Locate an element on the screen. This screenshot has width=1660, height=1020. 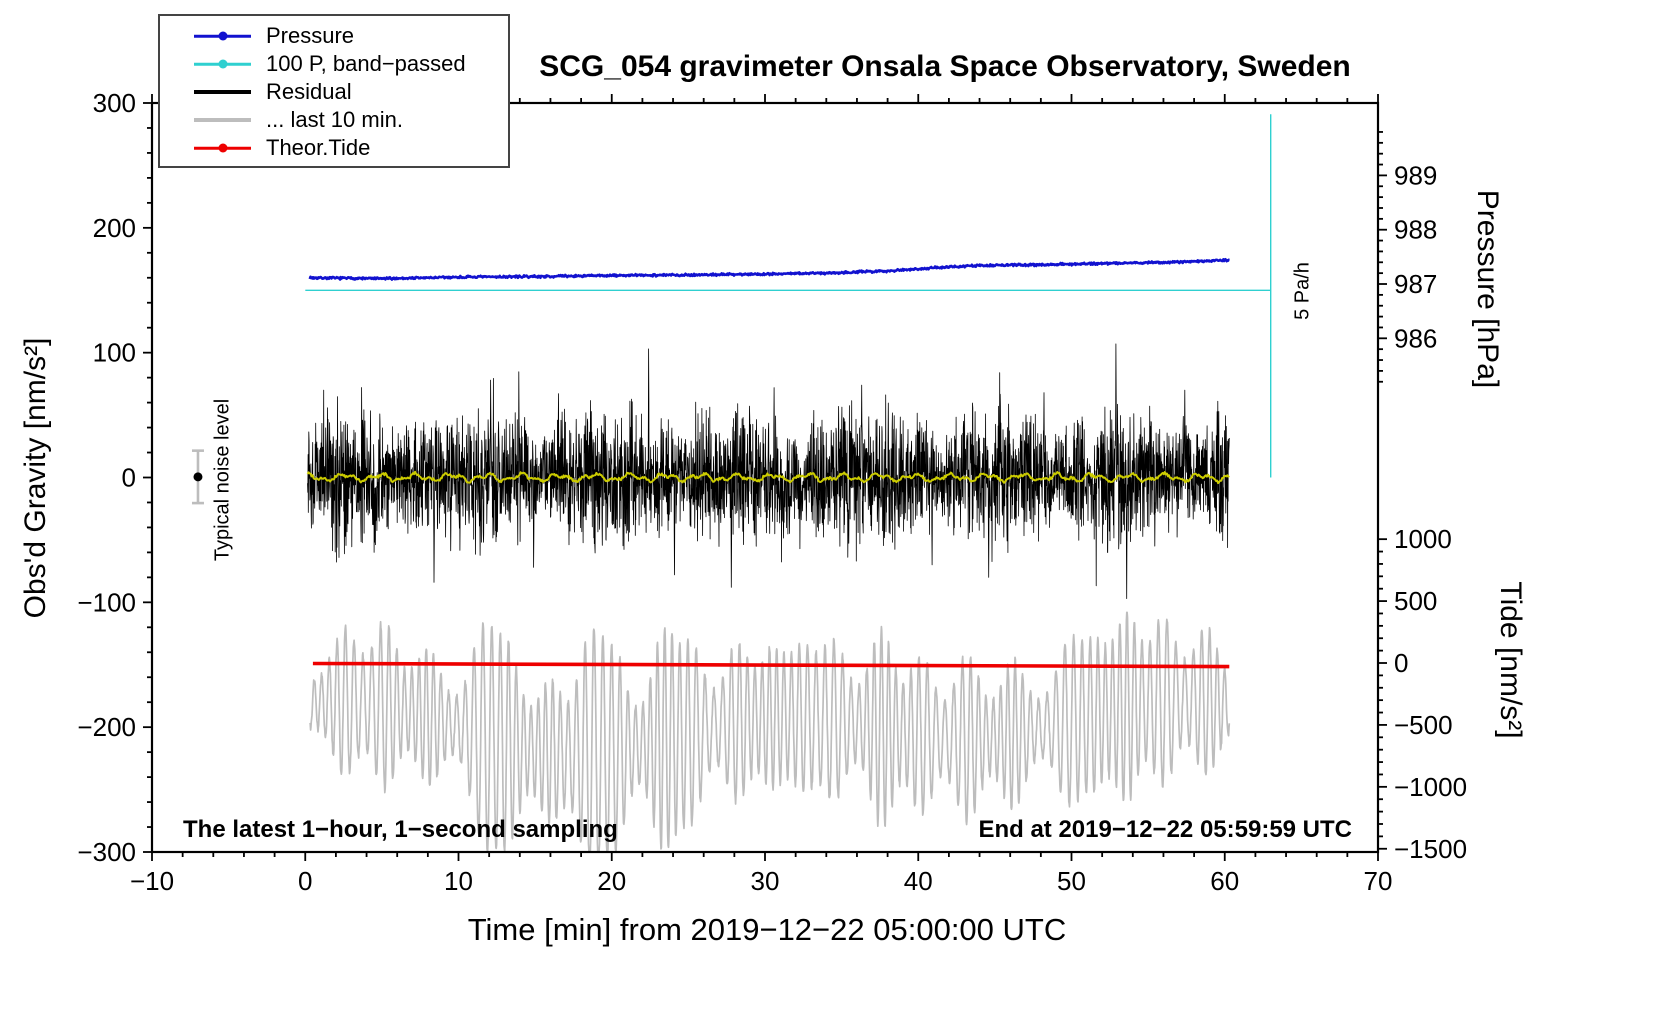
x-tick-label: 10 is located at coordinates (458, 881).